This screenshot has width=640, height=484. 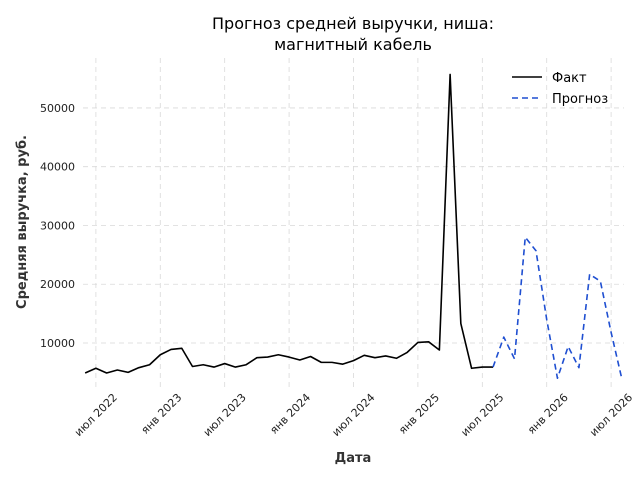 I want to click on y-tick-label: 10000, so click(x=57, y=343).